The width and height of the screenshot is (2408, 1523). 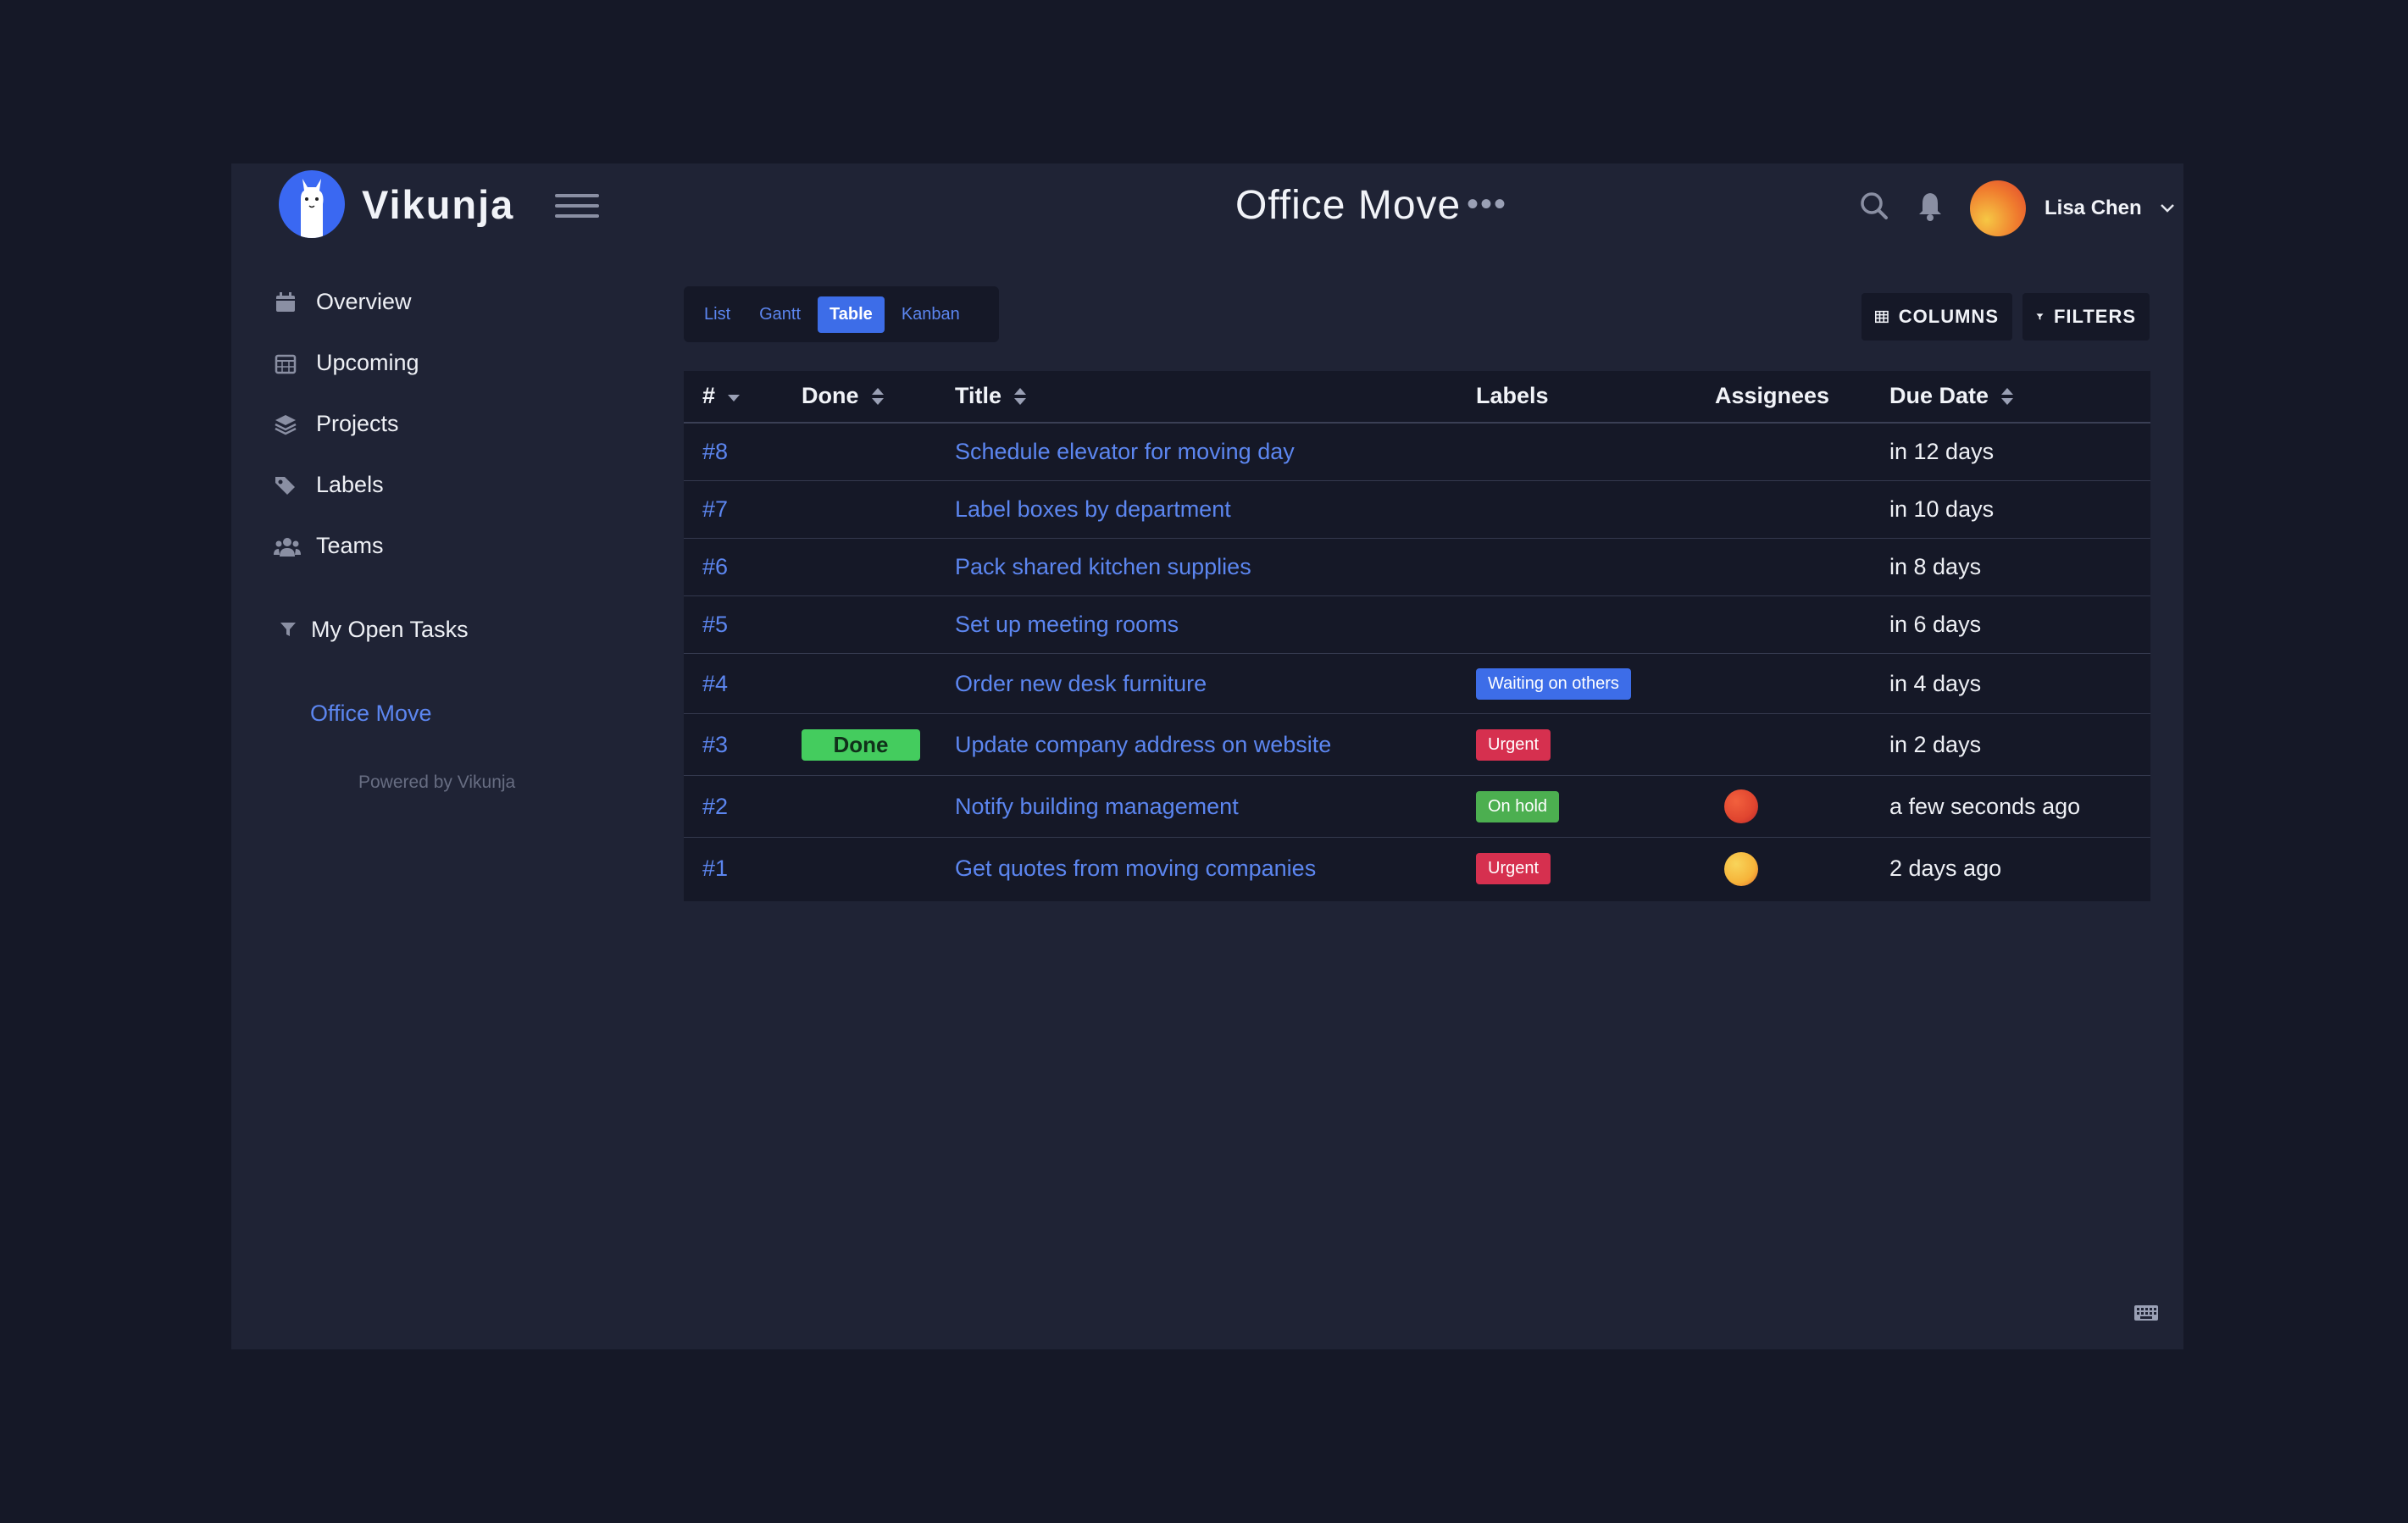 I want to click on logo: Vikunja, so click(x=396, y=204).